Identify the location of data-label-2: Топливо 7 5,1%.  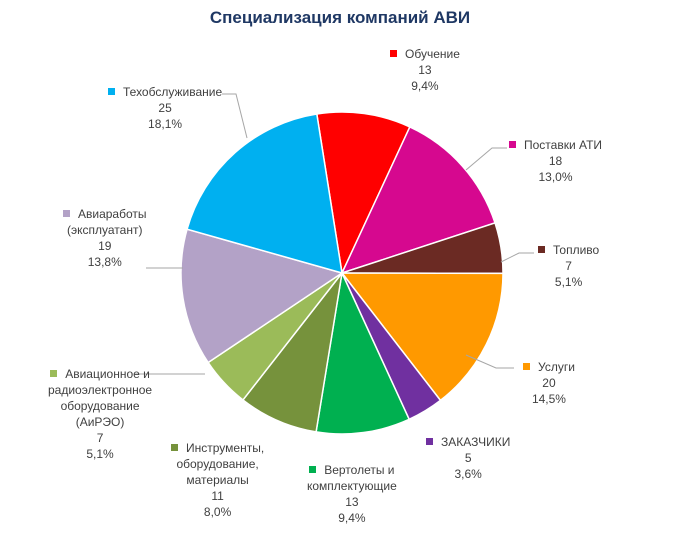
(568, 266).